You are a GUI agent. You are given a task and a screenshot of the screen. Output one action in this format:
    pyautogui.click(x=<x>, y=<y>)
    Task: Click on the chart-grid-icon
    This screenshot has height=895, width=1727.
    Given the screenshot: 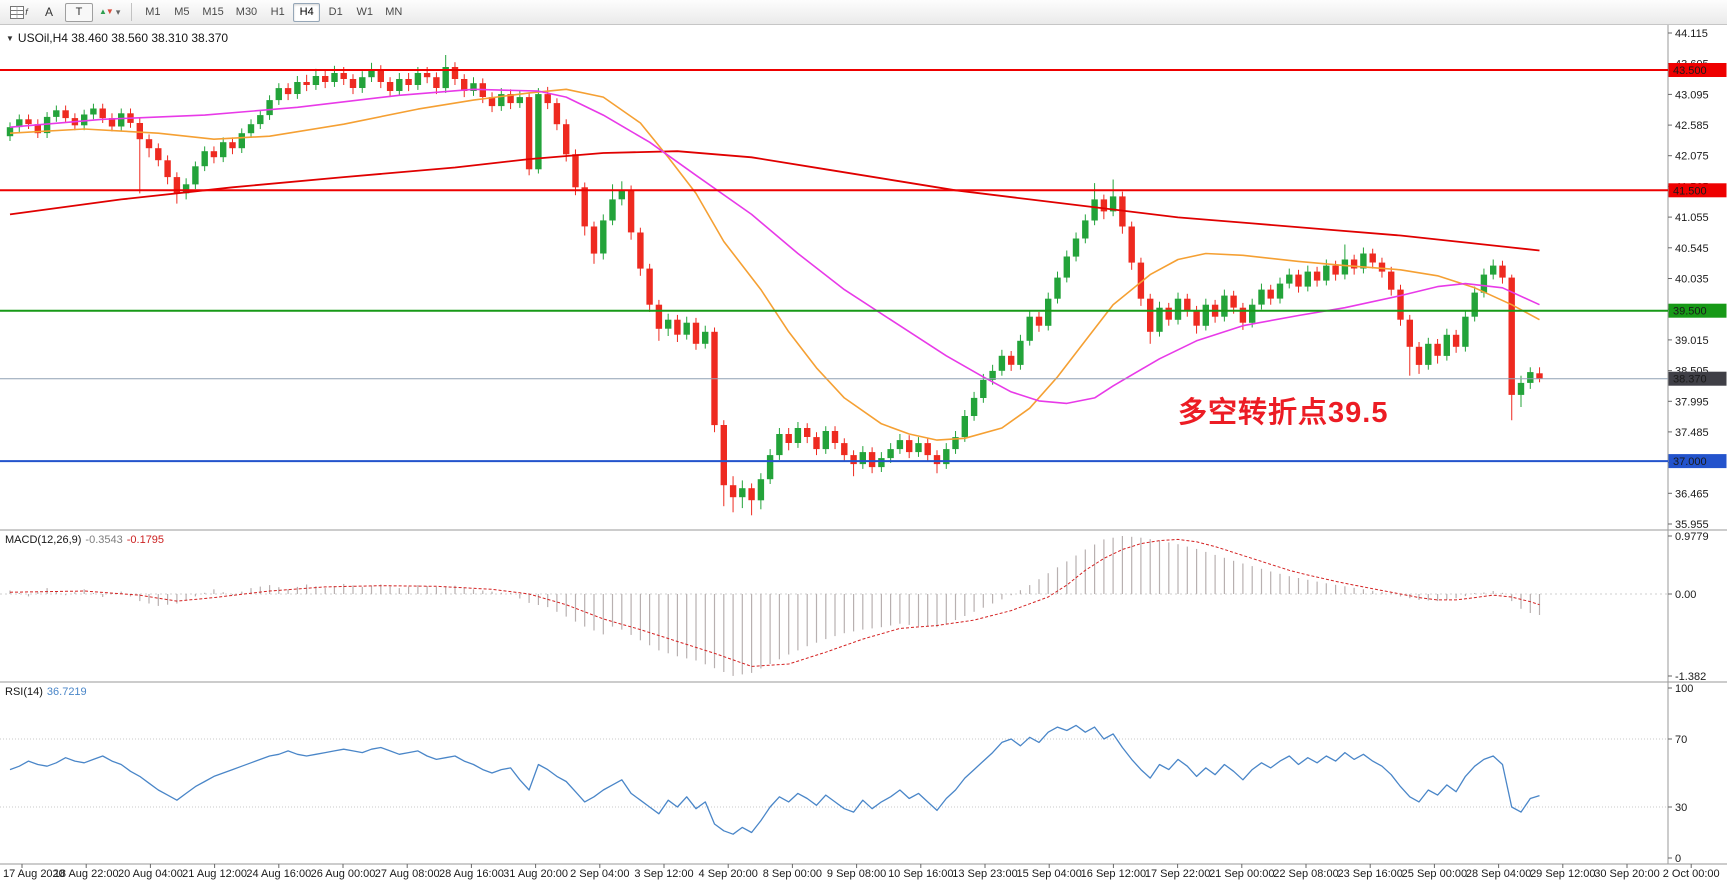 What is the action you would take?
    pyautogui.click(x=17, y=12)
    